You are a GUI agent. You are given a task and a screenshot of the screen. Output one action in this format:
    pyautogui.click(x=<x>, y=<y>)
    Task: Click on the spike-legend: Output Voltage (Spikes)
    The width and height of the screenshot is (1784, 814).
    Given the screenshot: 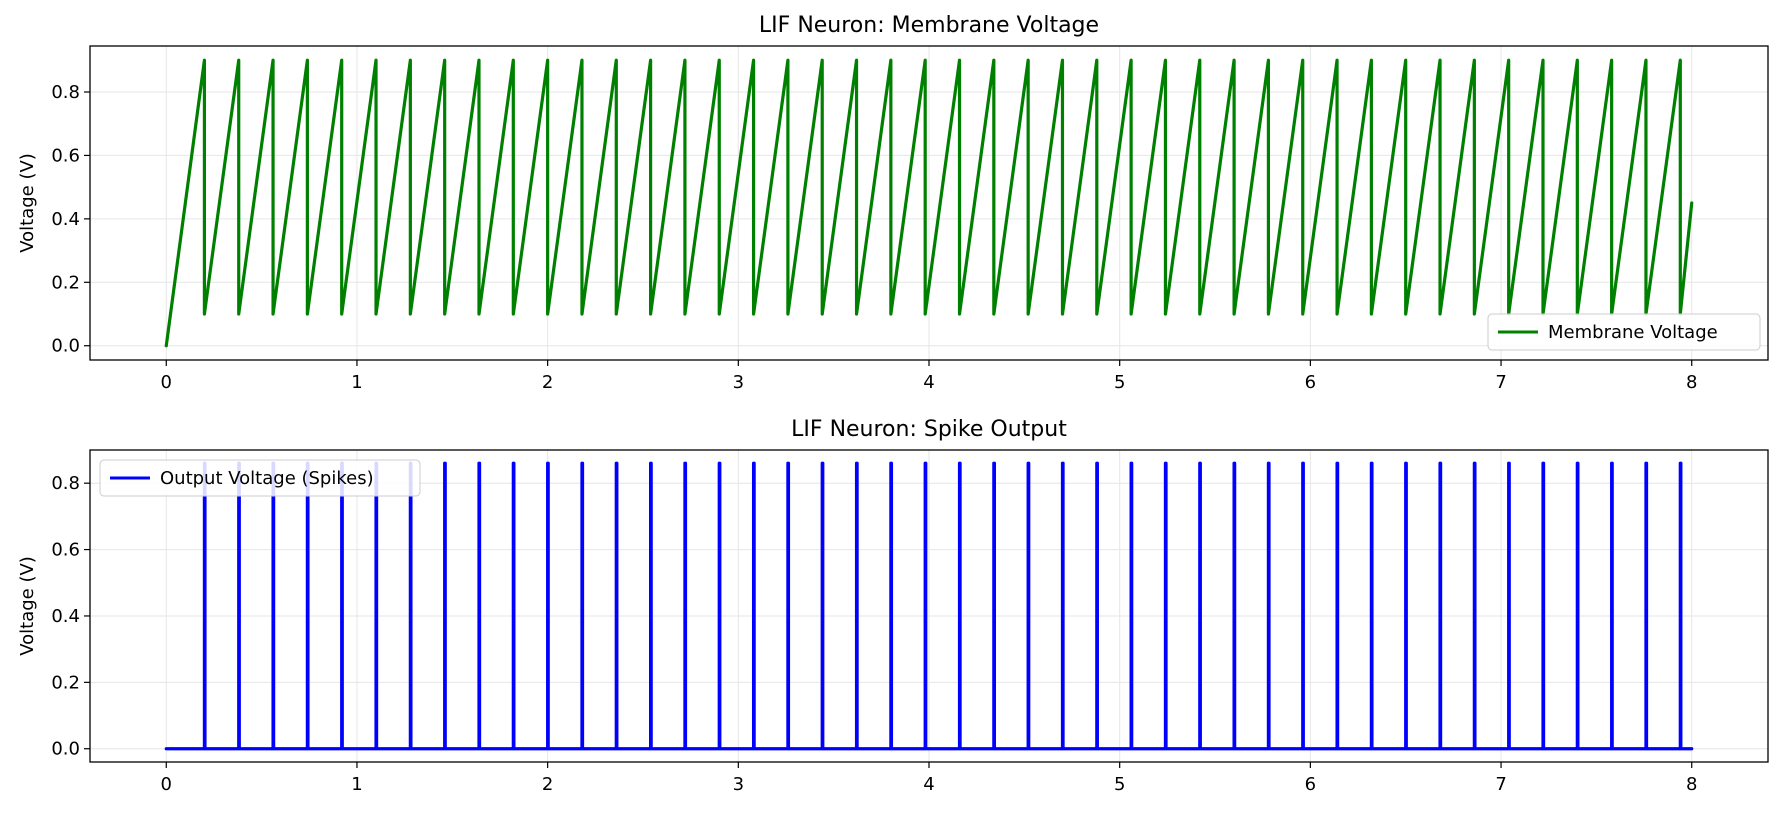 What is the action you would take?
    pyautogui.click(x=260, y=478)
    